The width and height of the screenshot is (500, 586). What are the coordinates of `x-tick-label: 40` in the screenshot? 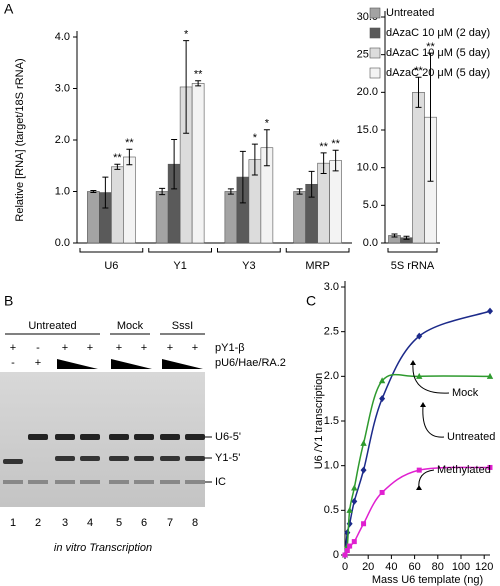 It's located at (391, 567).